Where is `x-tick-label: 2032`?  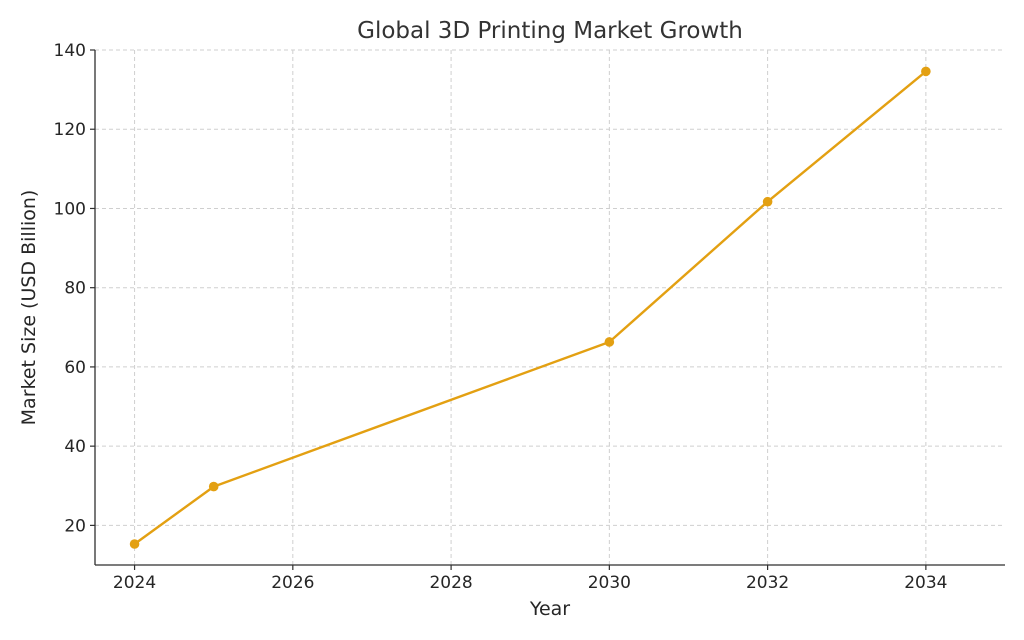
x-tick-label: 2032 is located at coordinates (767, 583).